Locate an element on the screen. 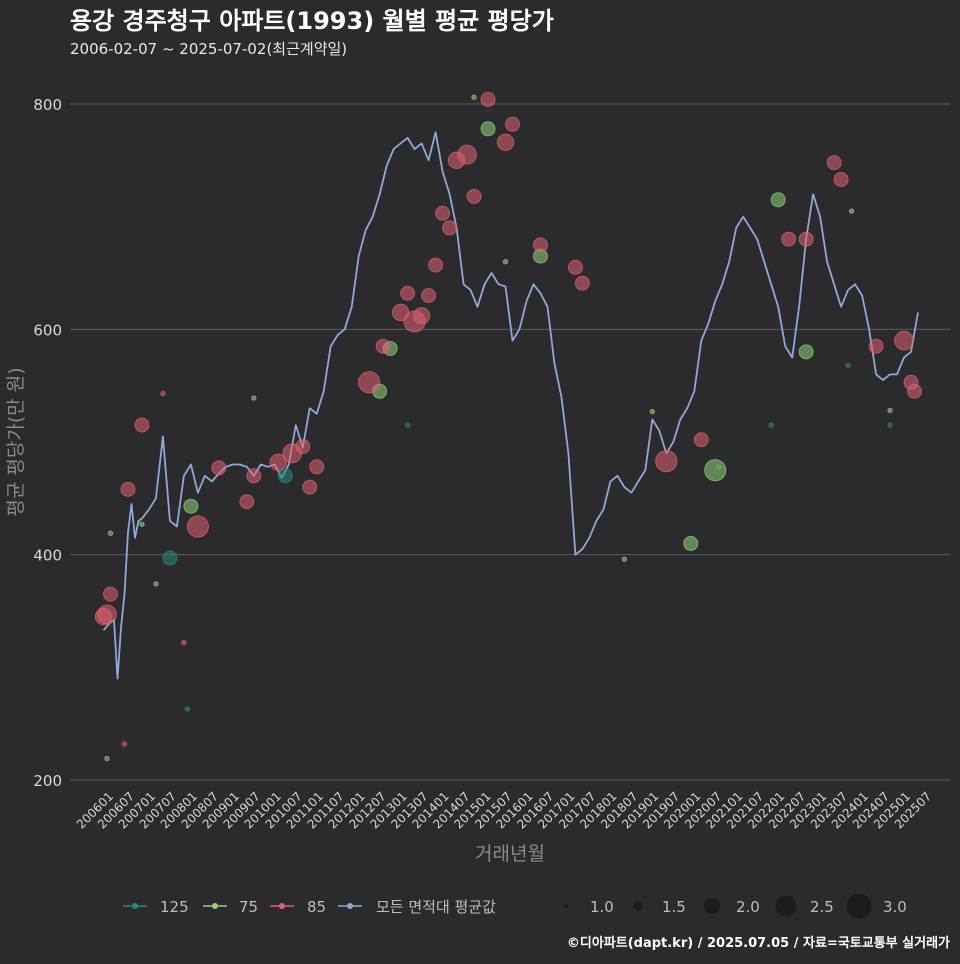  y-tick-labels: 200 400 600 800 is located at coordinates (47, 443).